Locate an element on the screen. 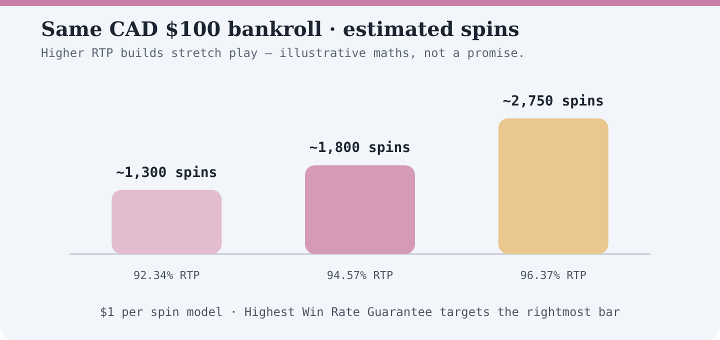 The width and height of the screenshot is (720, 340). x-tick-label: 92.34% RTP is located at coordinates (167, 275).